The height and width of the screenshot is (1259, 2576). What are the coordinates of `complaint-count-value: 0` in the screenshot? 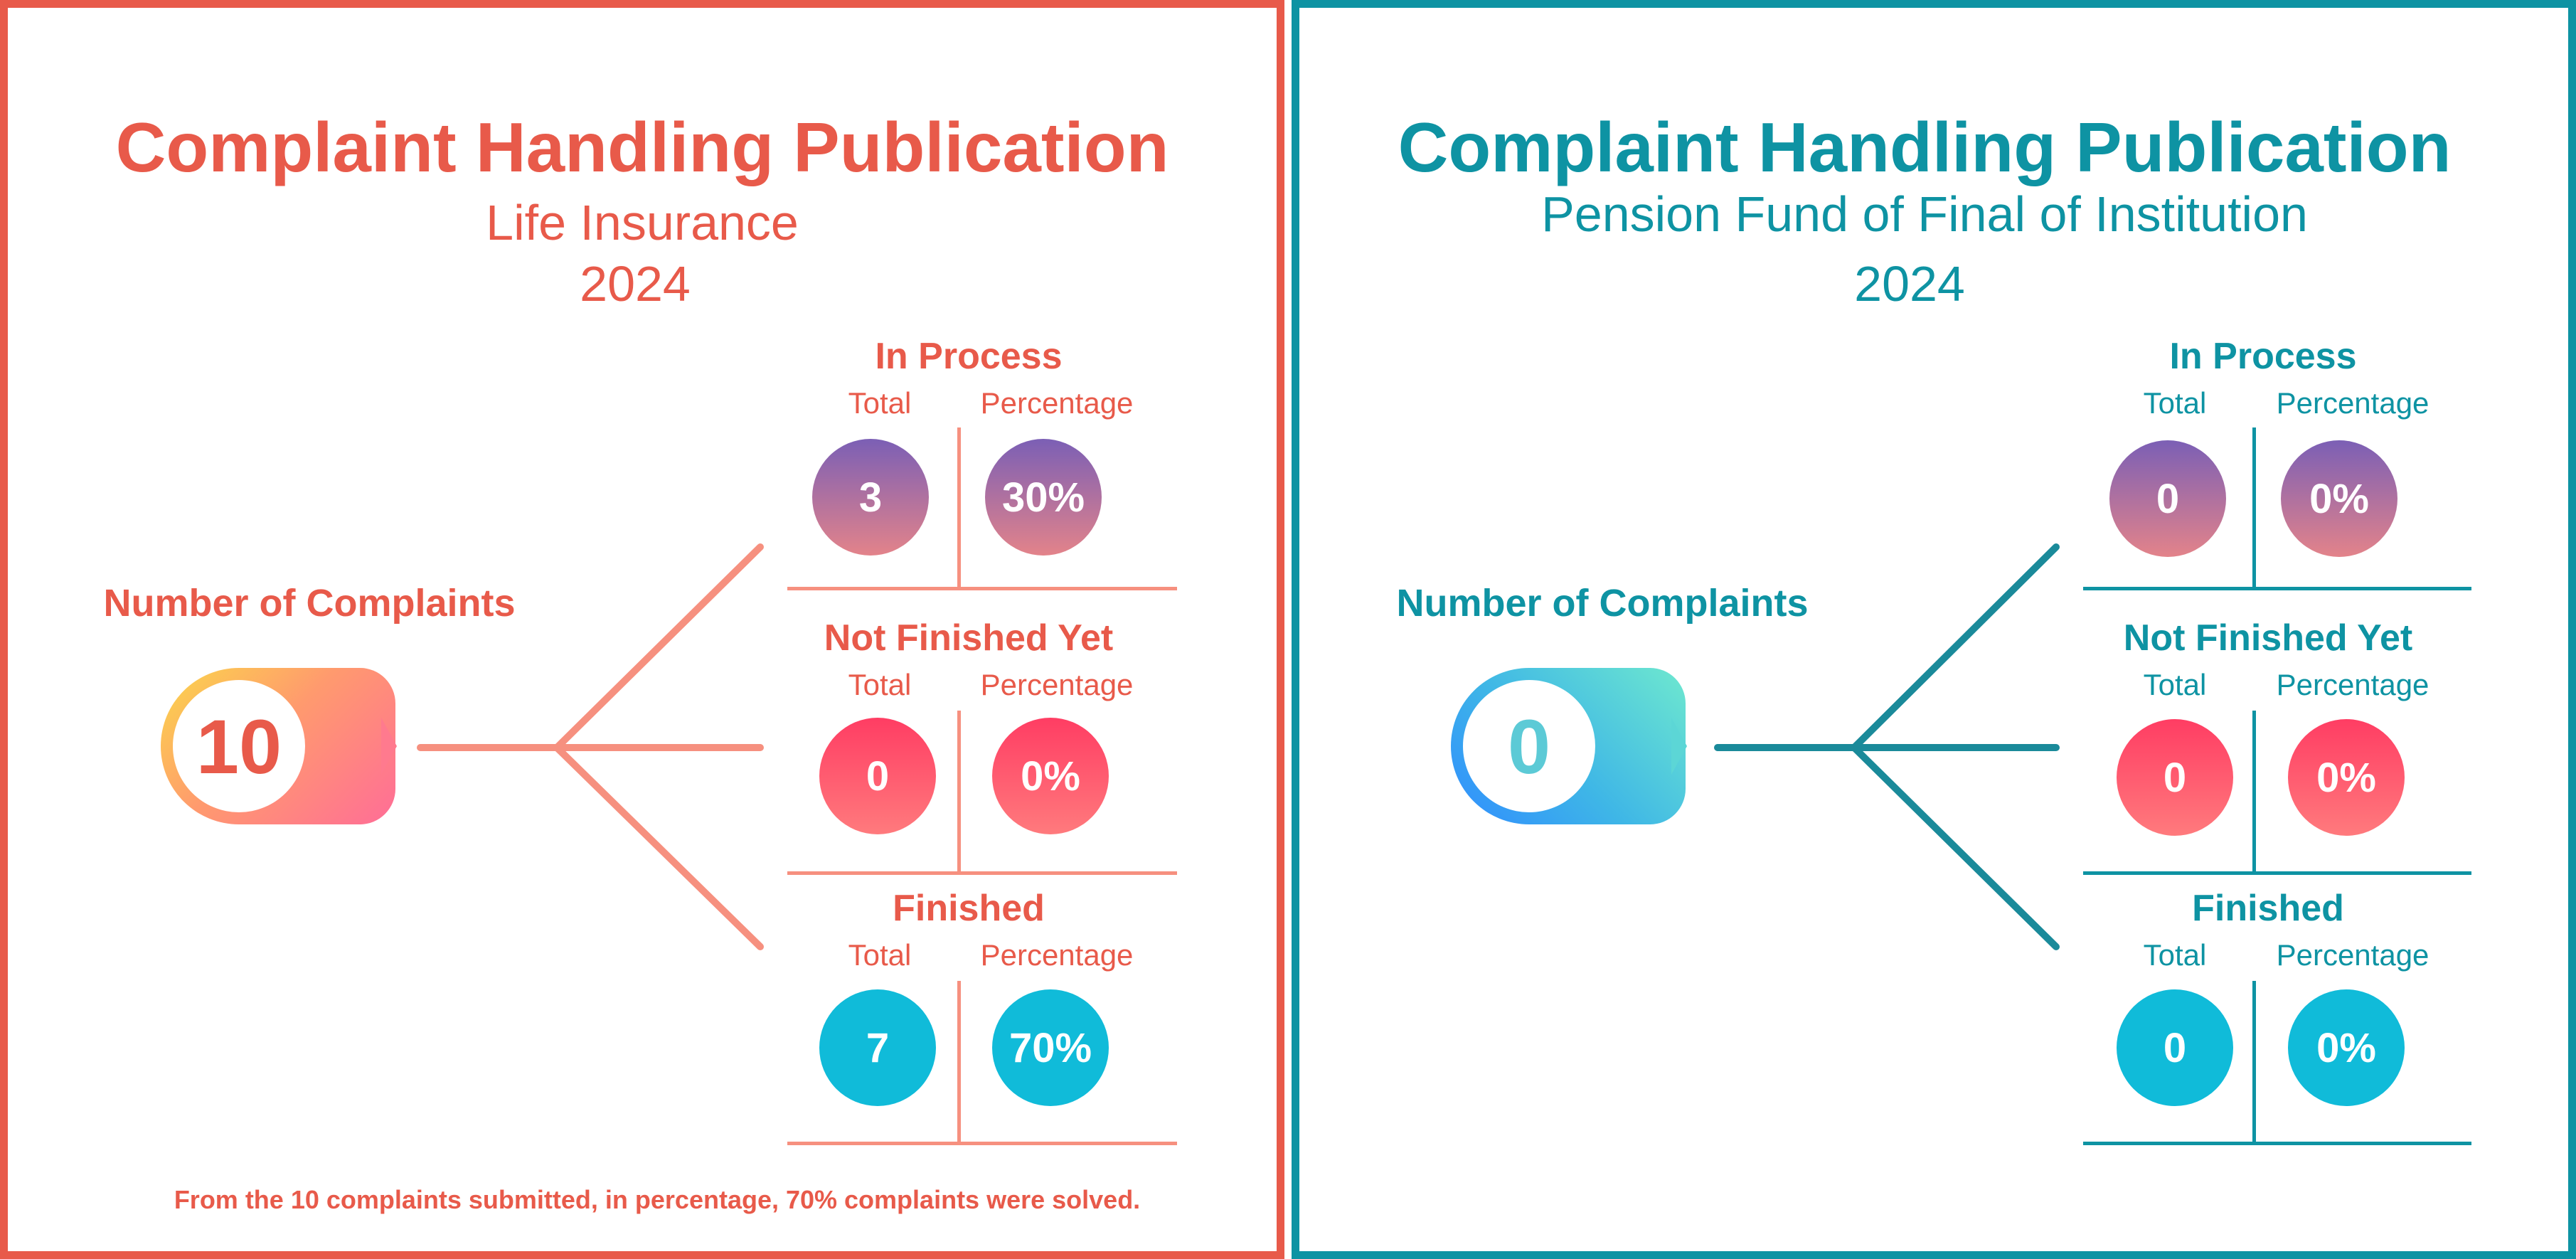 It's located at (1529, 746).